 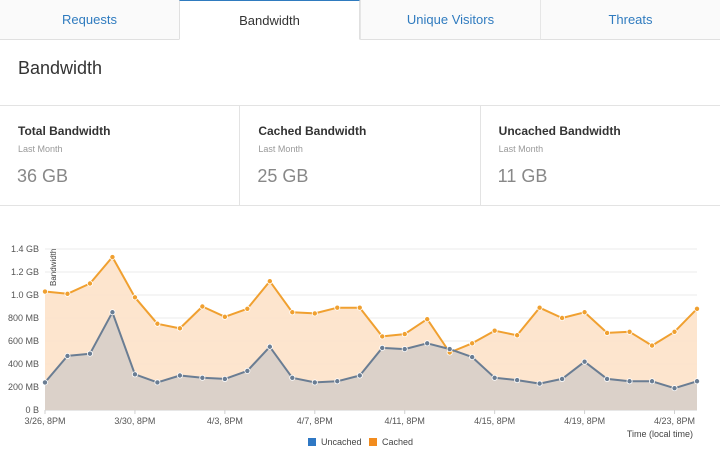 I want to click on legend-label: Uncached, so click(x=341, y=442).